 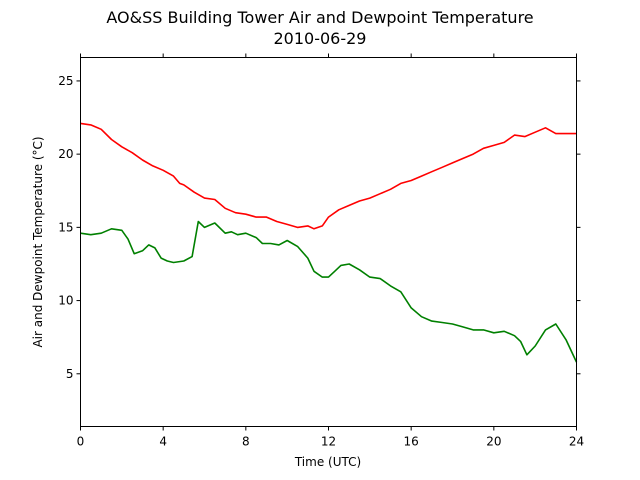 I want to click on x-tick-label: 0, so click(x=81, y=442).